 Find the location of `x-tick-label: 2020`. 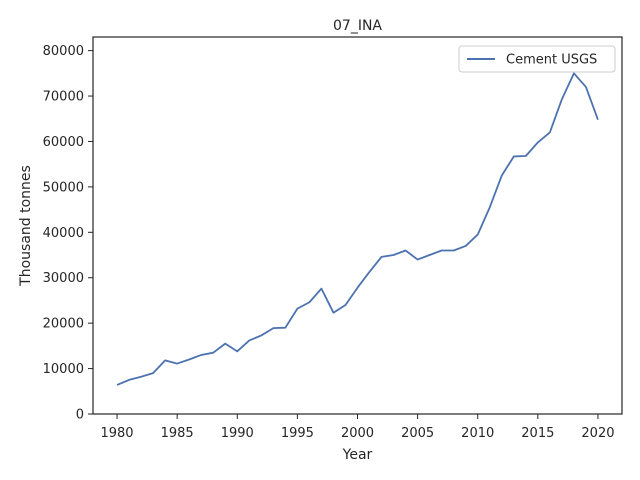

x-tick-label: 2020 is located at coordinates (597, 433).